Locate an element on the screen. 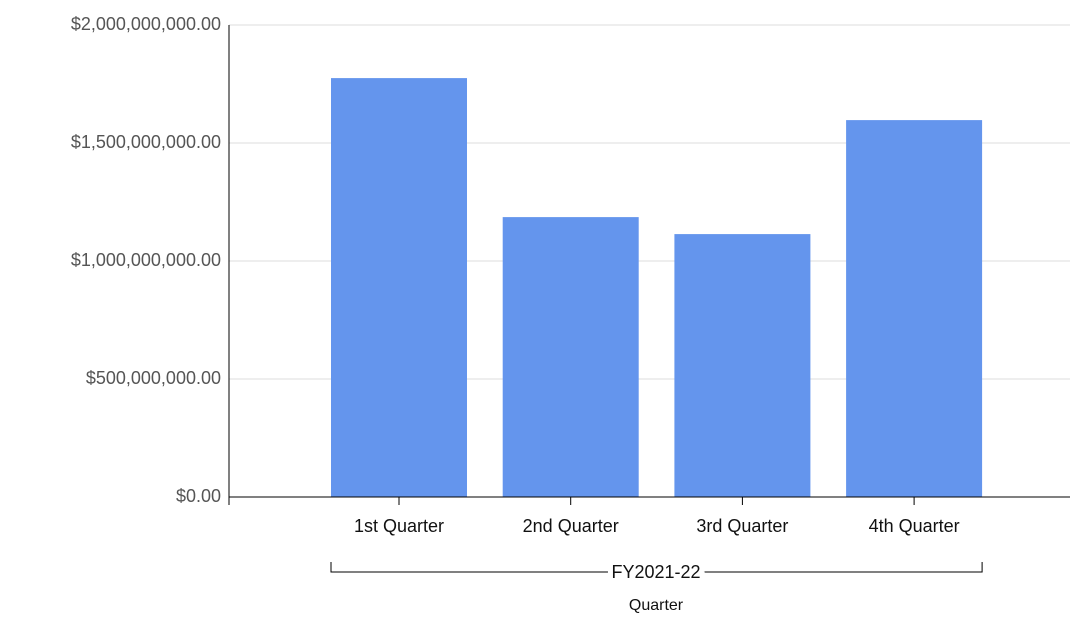 The image size is (1076, 617). x-axis-title: Quarter is located at coordinates (656, 605).